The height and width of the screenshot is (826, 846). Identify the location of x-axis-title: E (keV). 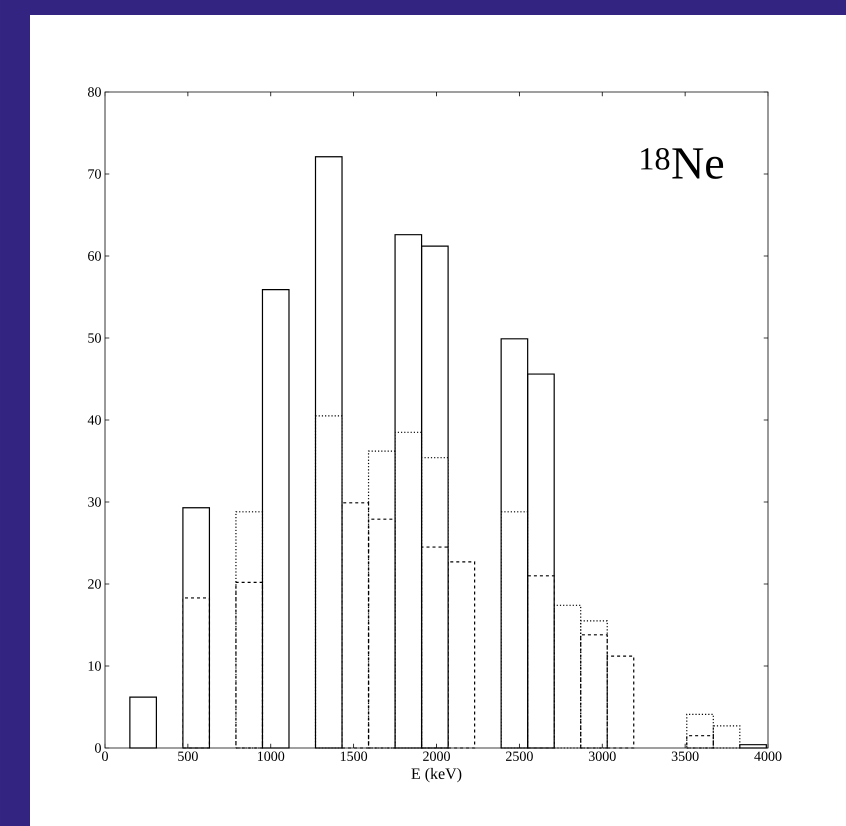
(436, 775).